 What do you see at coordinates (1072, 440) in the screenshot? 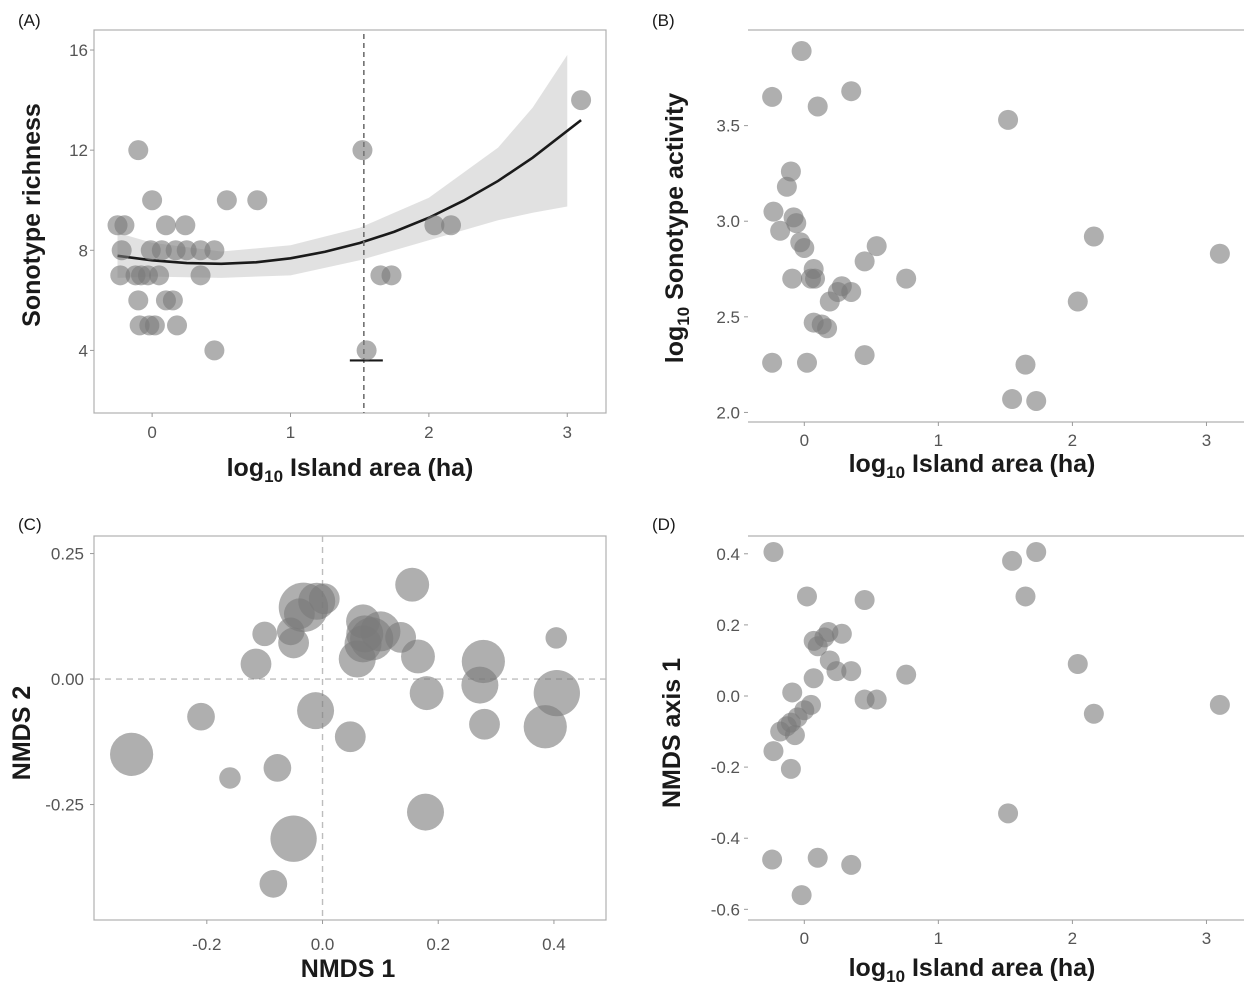
I see `panel-b-xtick-label: 2` at bounding box center [1072, 440].